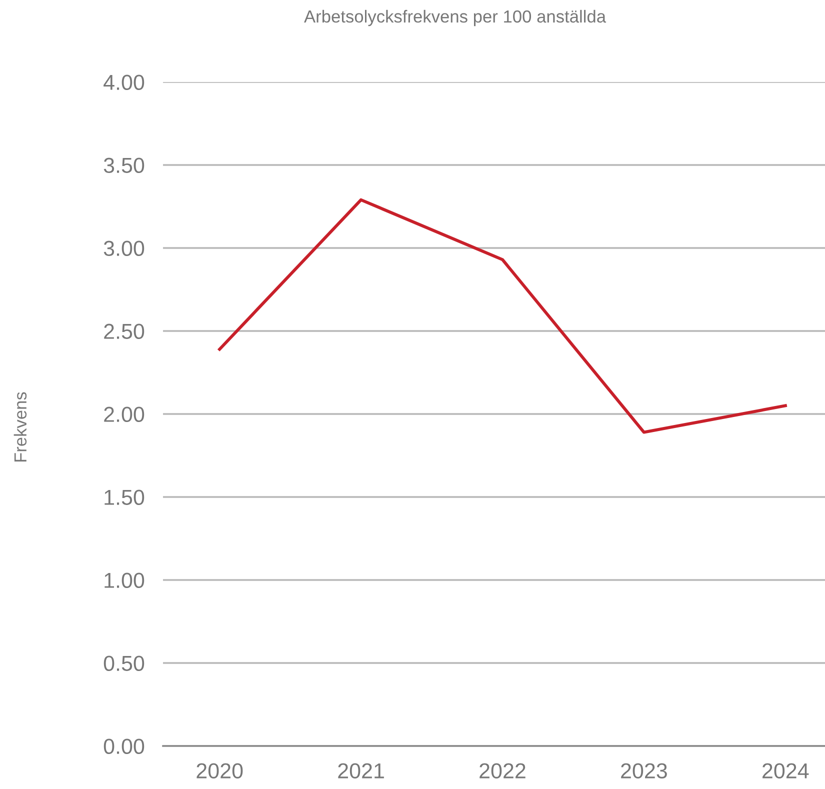 The image size is (825, 789). Describe the element at coordinates (644, 770) in the screenshot. I see `x-tick-label: 2023` at that location.